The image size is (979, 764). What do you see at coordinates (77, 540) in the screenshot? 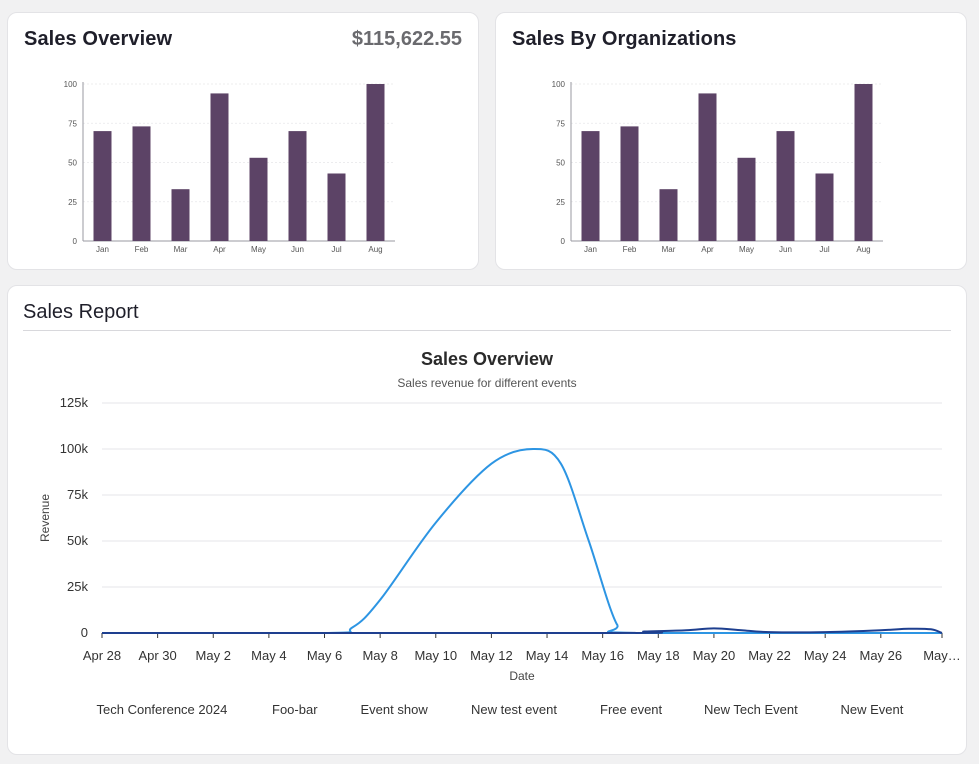
I see `y-tick-label: 50k` at bounding box center [77, 540].